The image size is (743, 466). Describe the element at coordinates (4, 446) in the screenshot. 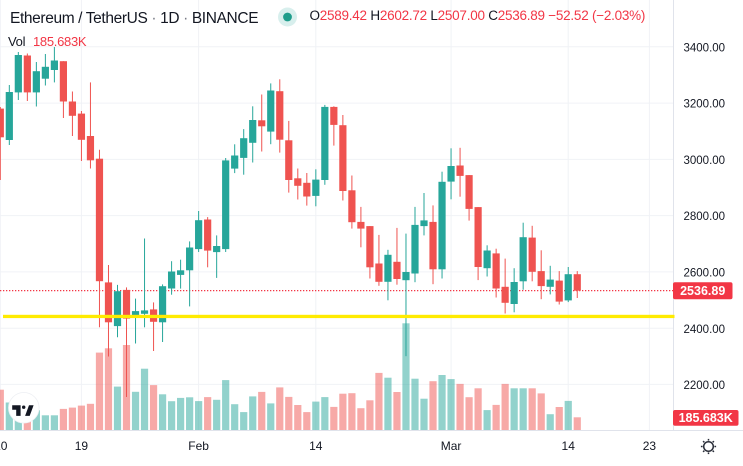

I see `svg-text: 10` at that location.